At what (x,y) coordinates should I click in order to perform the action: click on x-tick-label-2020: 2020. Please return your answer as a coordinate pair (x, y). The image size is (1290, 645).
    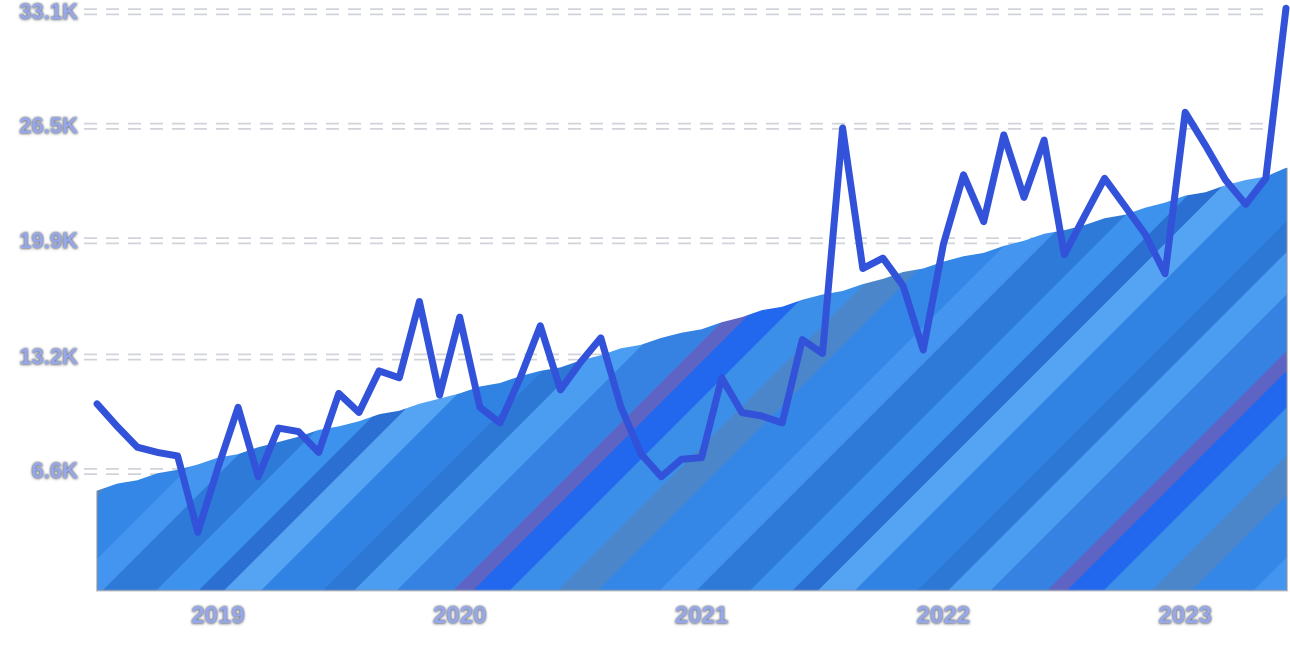
    Looking at the image, I should click on (460, 615).